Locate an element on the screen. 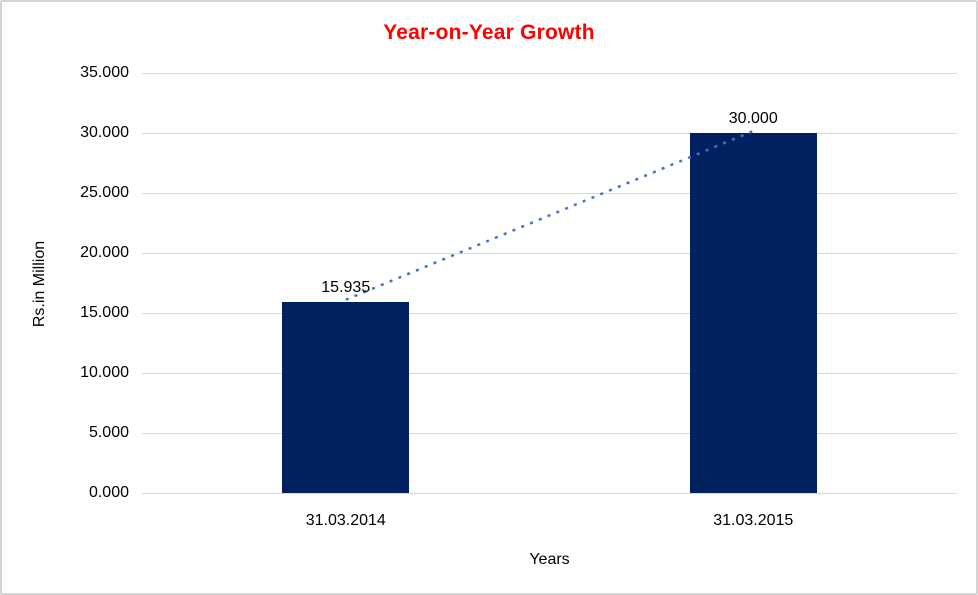 This screenshot has height=595, width=978. y-axis-title: Rs.in Million is located at coordinates (39, 284).